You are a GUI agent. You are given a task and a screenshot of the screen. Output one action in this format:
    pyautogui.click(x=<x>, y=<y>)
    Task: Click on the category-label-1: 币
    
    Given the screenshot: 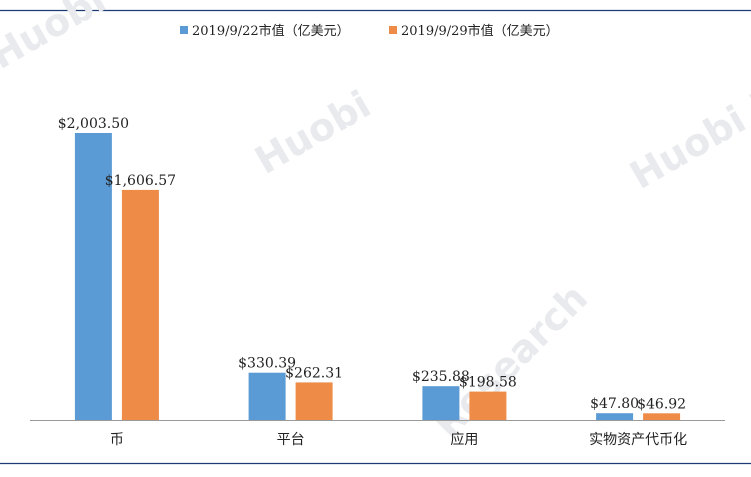 What is the action you would take?
    pyautogui.click(x=117, y=440)
    